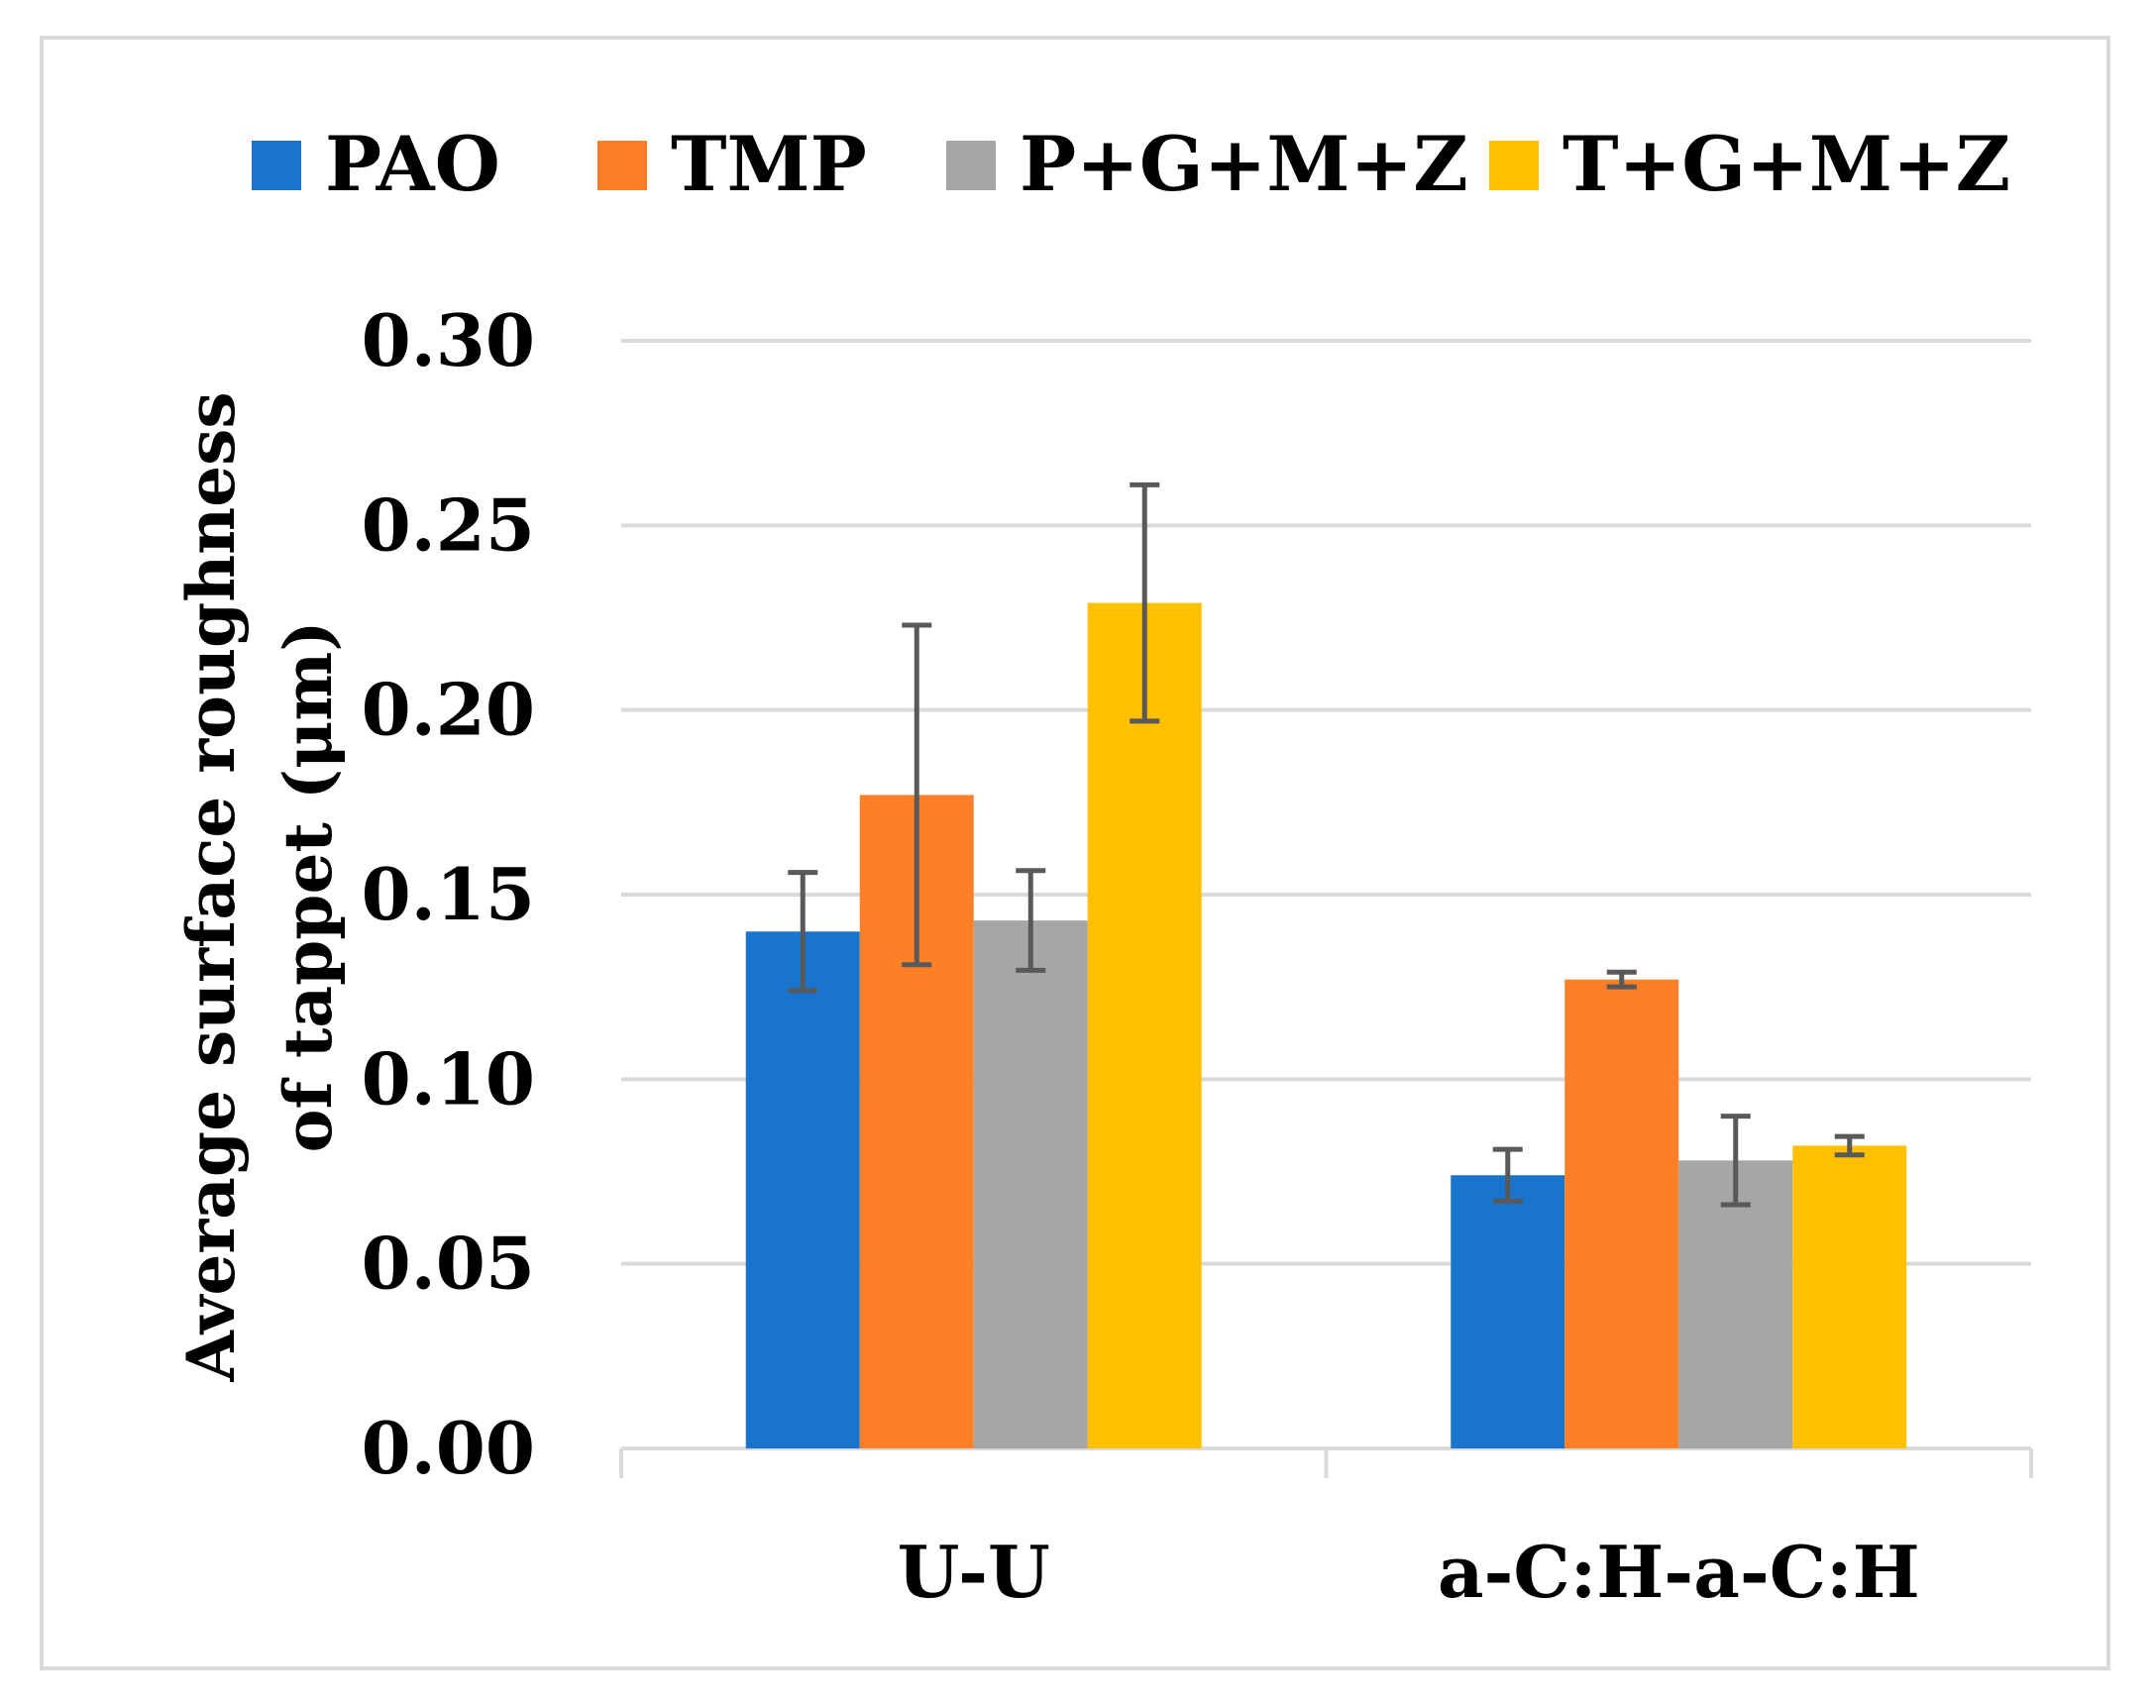 The height and width of the screenshot is (1708, 2156). Describe the element at coordinates (1679, 1572) in the screenshot. I see `x-category-label: a-C:H-a-C:H` at that location.